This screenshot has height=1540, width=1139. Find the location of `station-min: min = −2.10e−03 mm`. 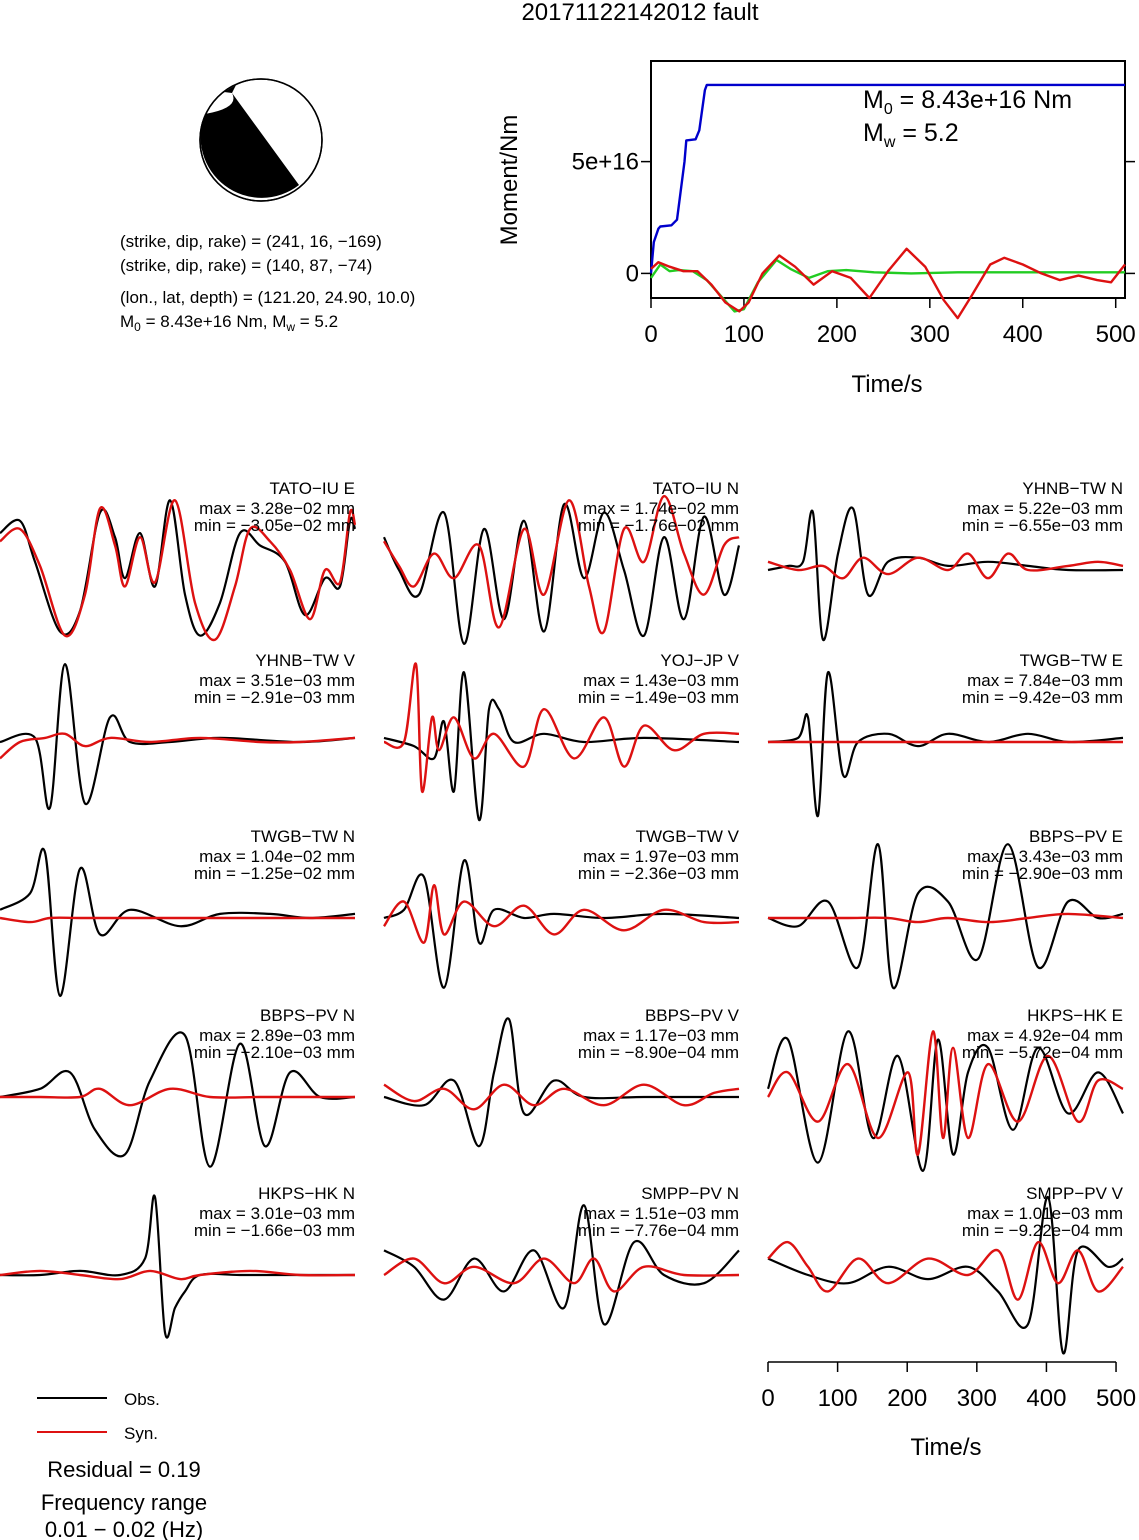

station-min: min = −2.10e−03 mm is located at coordinates (274, 1052).